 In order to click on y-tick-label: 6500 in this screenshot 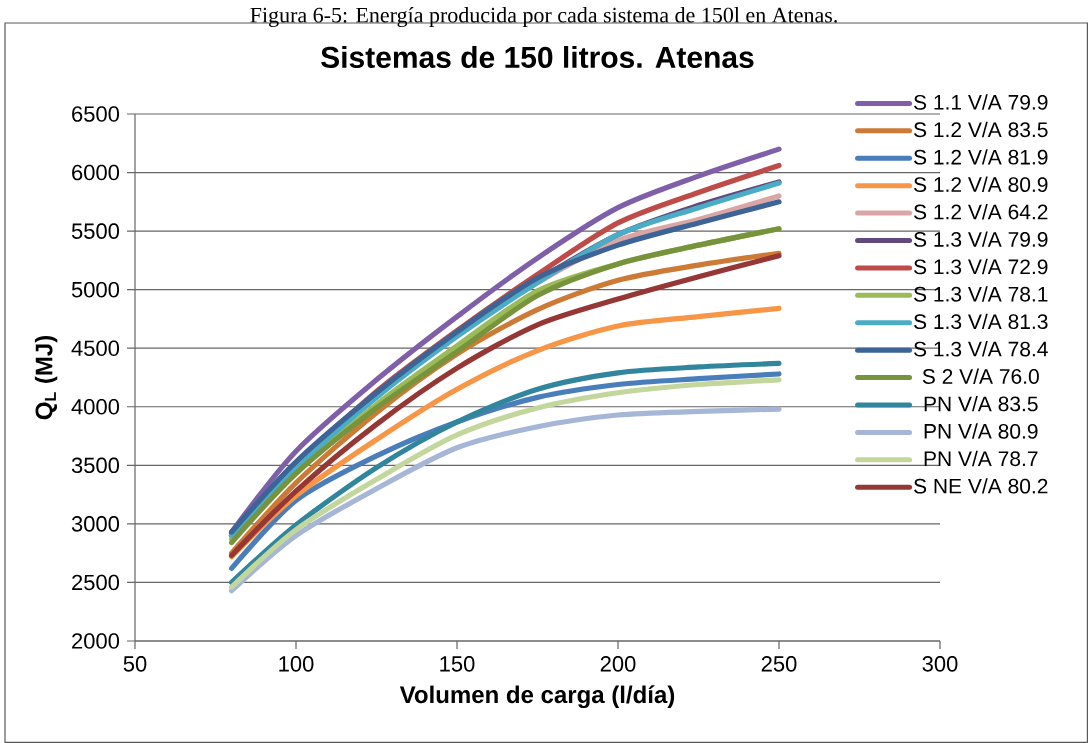, I will do `click(96, 114)`.